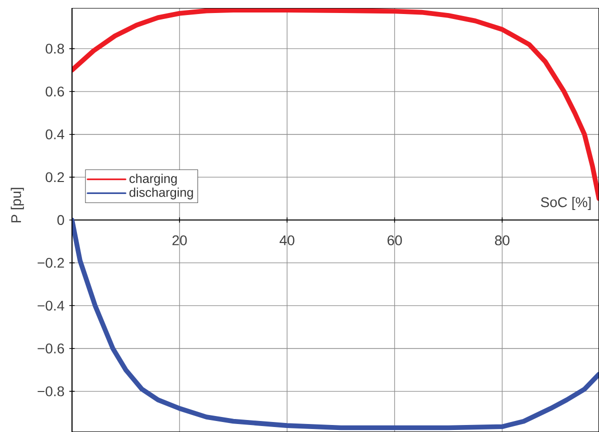 This screenshot has width=599, height=432. Describe the element at coordinates (51, 391) in the screenshot. I see `y-tick-label: −0.8` at that location.